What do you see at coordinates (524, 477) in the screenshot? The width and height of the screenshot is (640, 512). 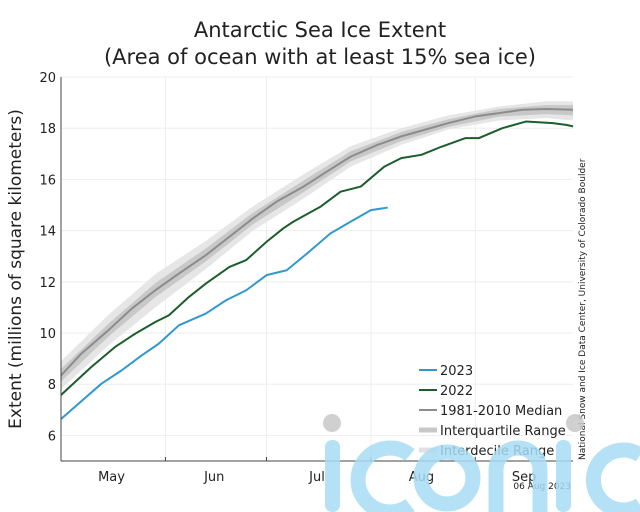 I see `x-tick-label: Sep` at bounding box center [524, 477].